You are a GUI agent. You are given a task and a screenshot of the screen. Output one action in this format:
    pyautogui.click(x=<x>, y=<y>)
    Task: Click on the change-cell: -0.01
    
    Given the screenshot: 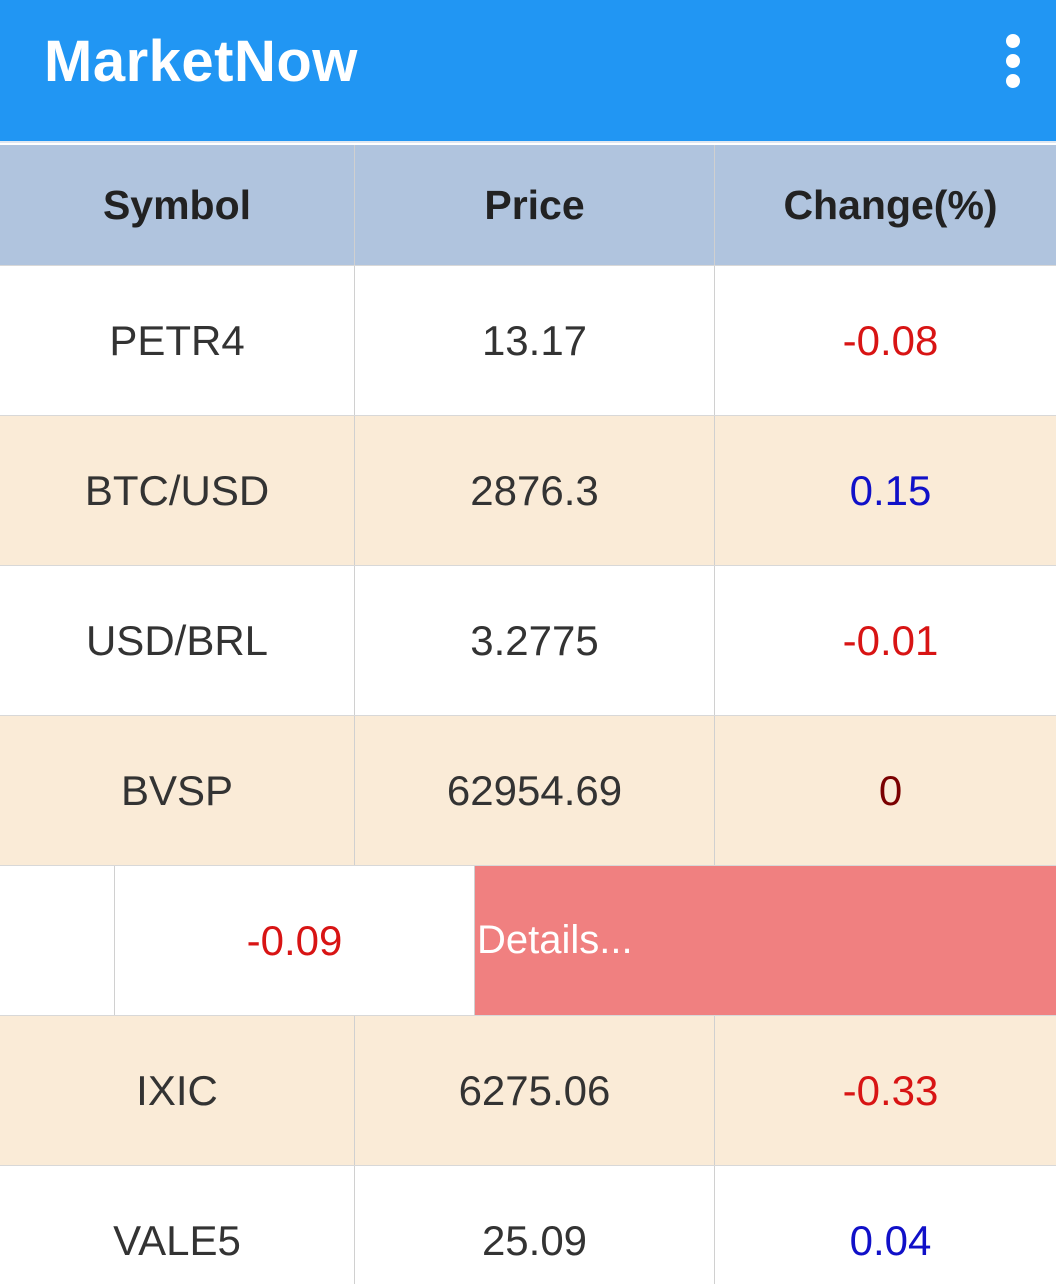 What is the action you would take?
    pyautogui.click(x=890, y=640)
    